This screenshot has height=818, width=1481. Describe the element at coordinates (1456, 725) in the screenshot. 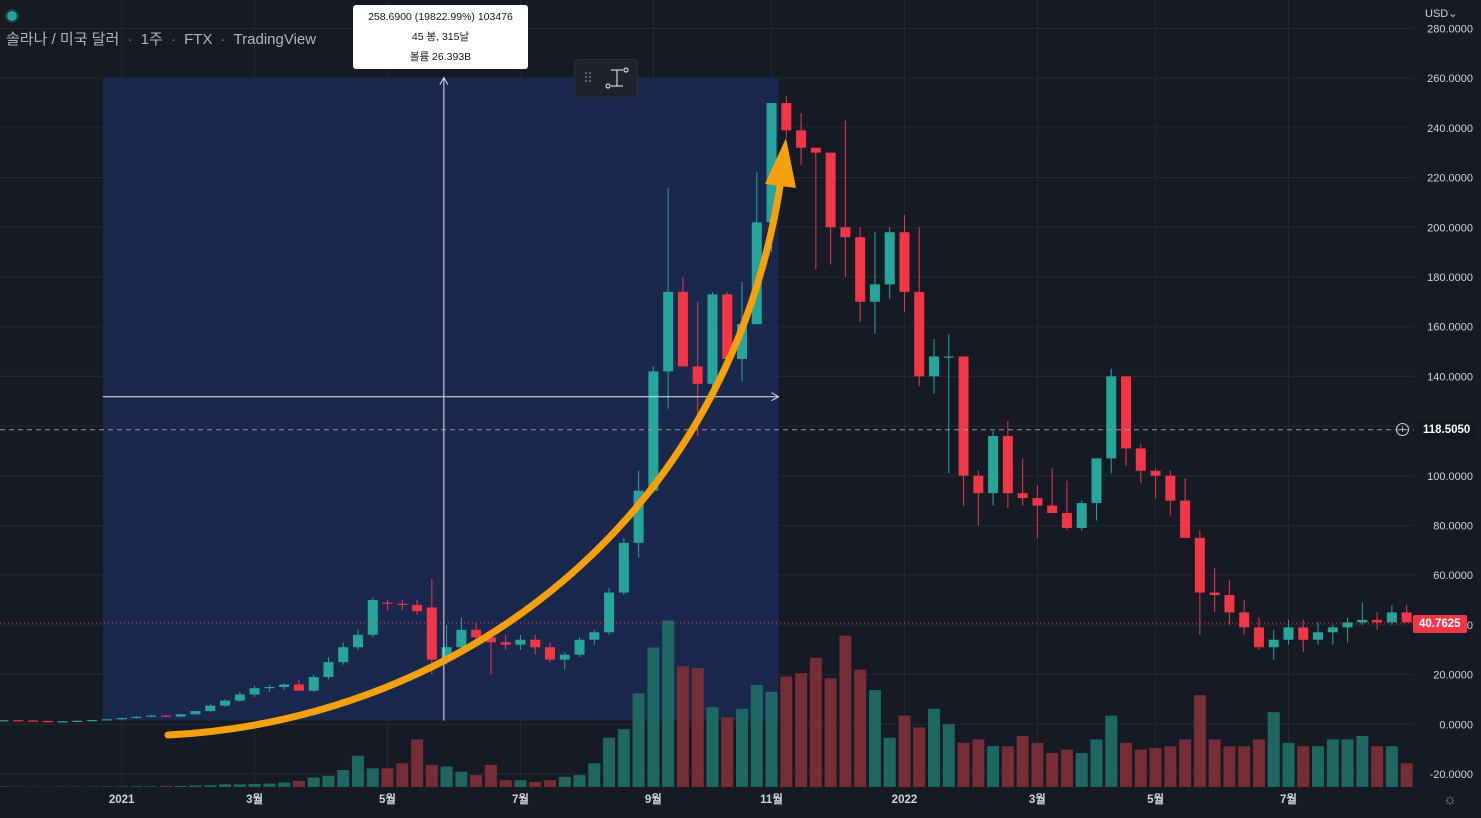

I see `y-axis-tick-label: 0.0000` at that location.